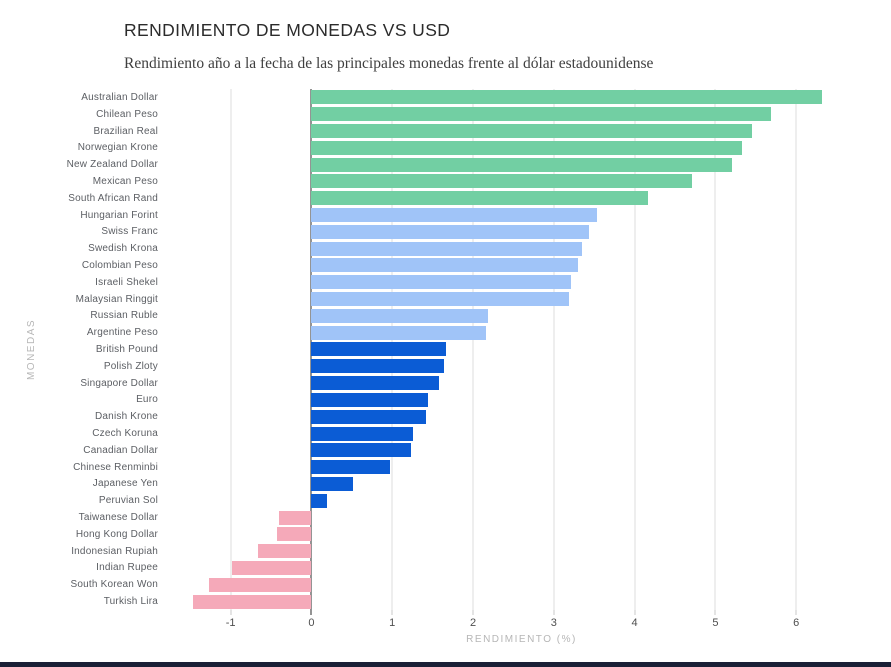 Image resolution: width=891 pixels, height=667 pixels. I want to click on bar-israeli-shekel, so click(441, 282).